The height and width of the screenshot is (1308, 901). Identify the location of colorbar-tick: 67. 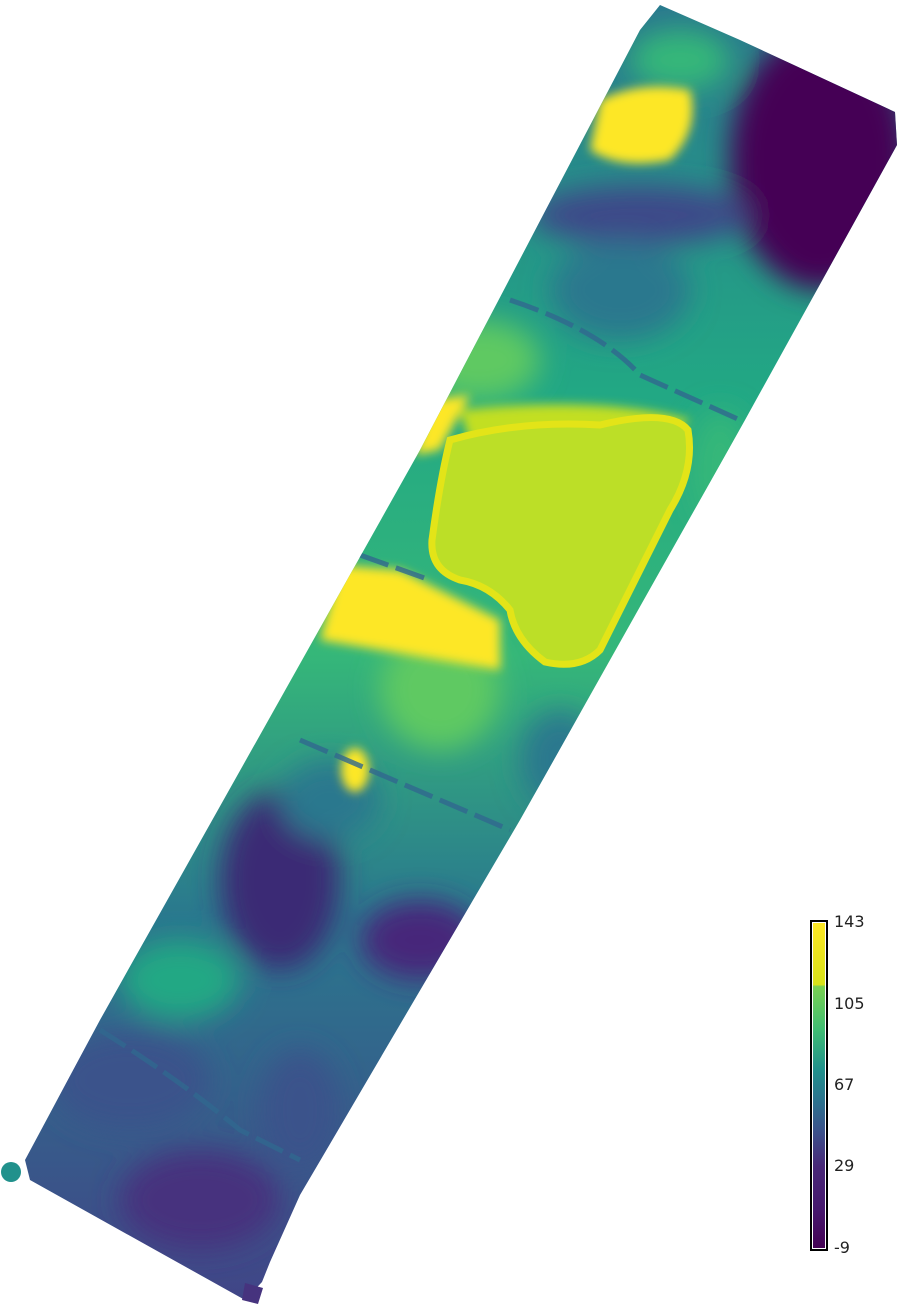
(844, 1084).